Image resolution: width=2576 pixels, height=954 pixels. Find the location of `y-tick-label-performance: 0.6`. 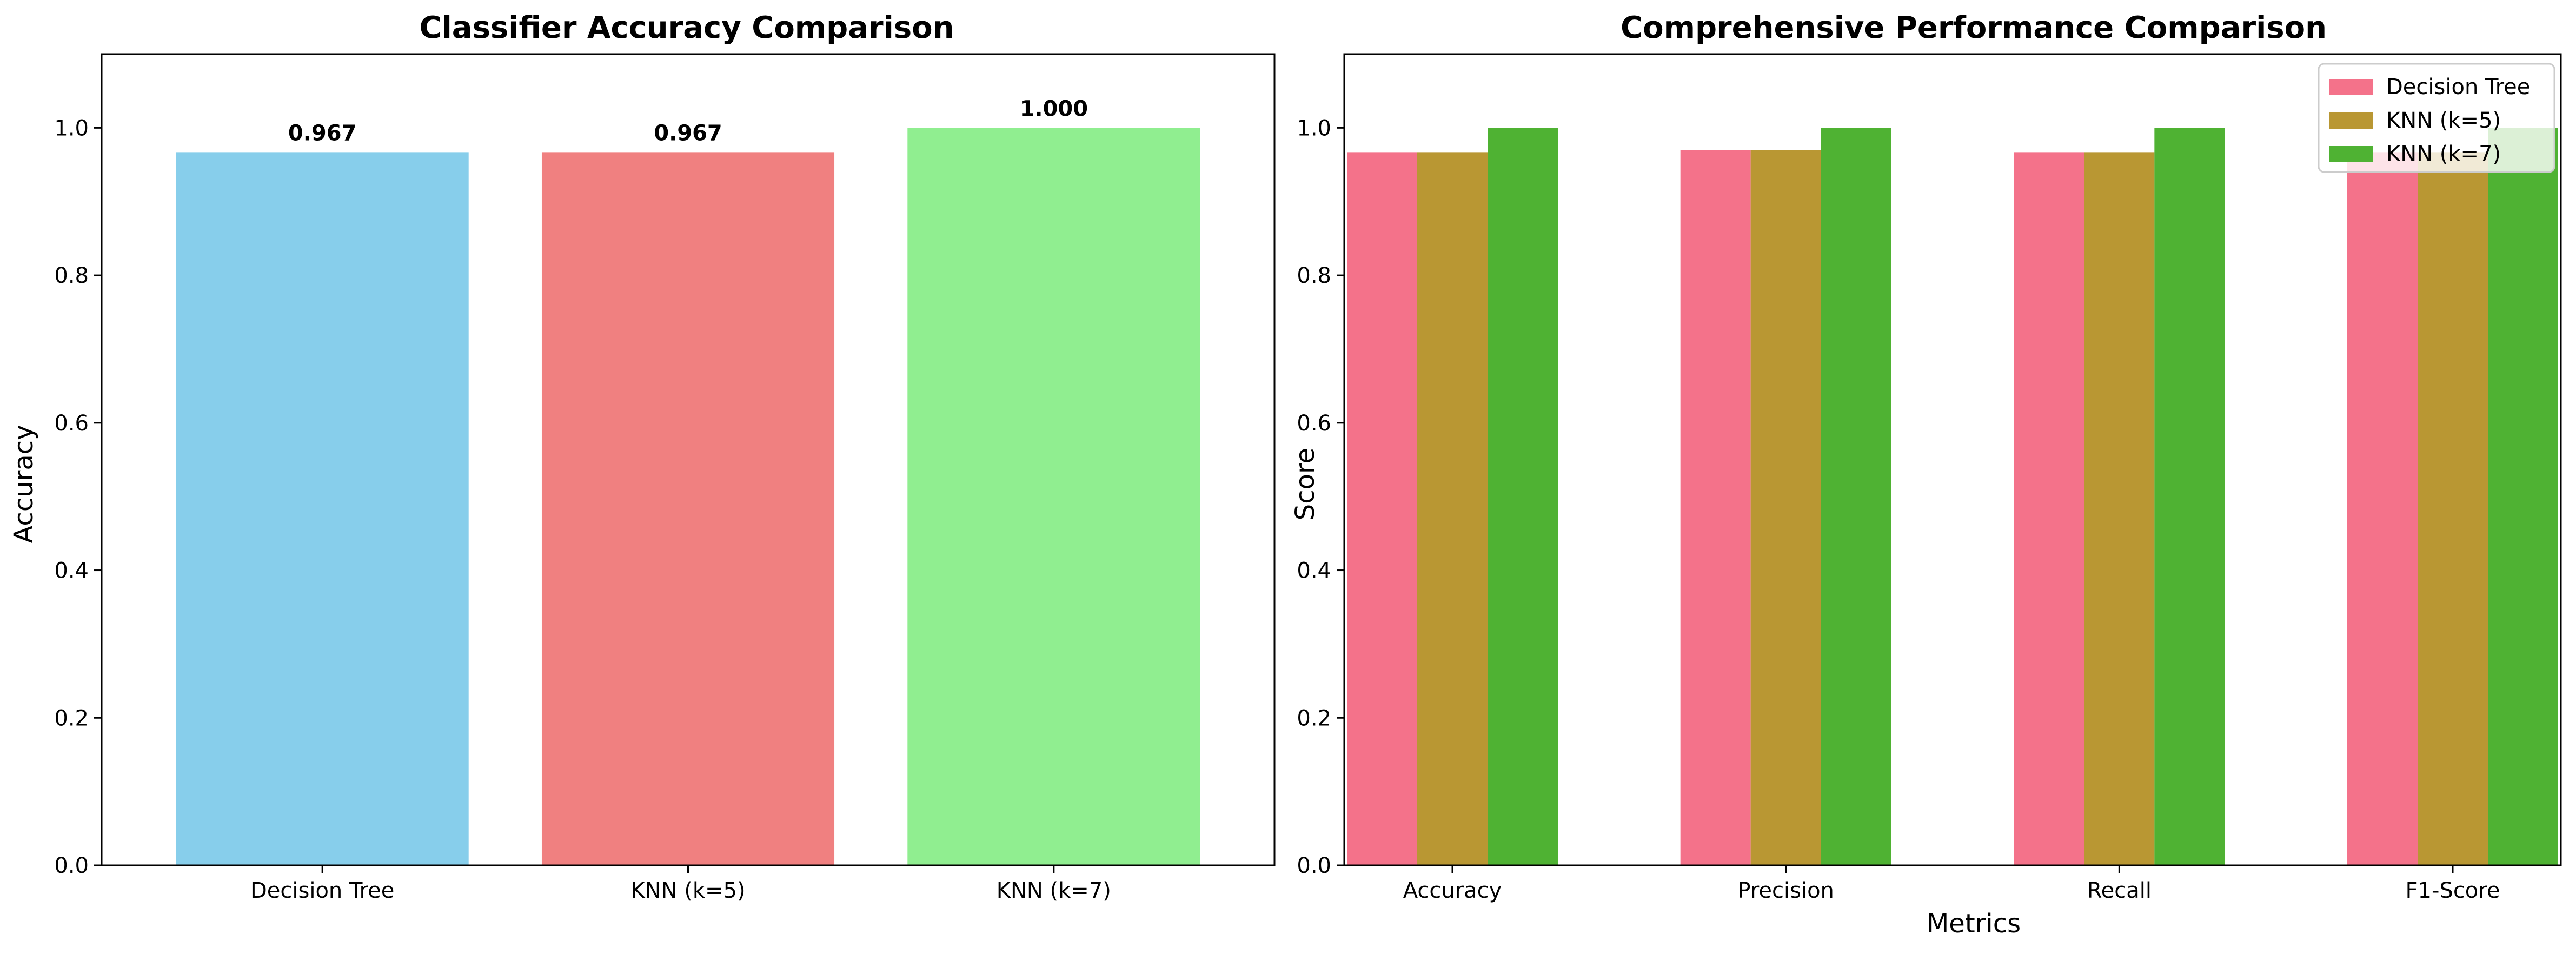

y-tick-label-performance: 0.6 is located at coordinates (1314, 424).